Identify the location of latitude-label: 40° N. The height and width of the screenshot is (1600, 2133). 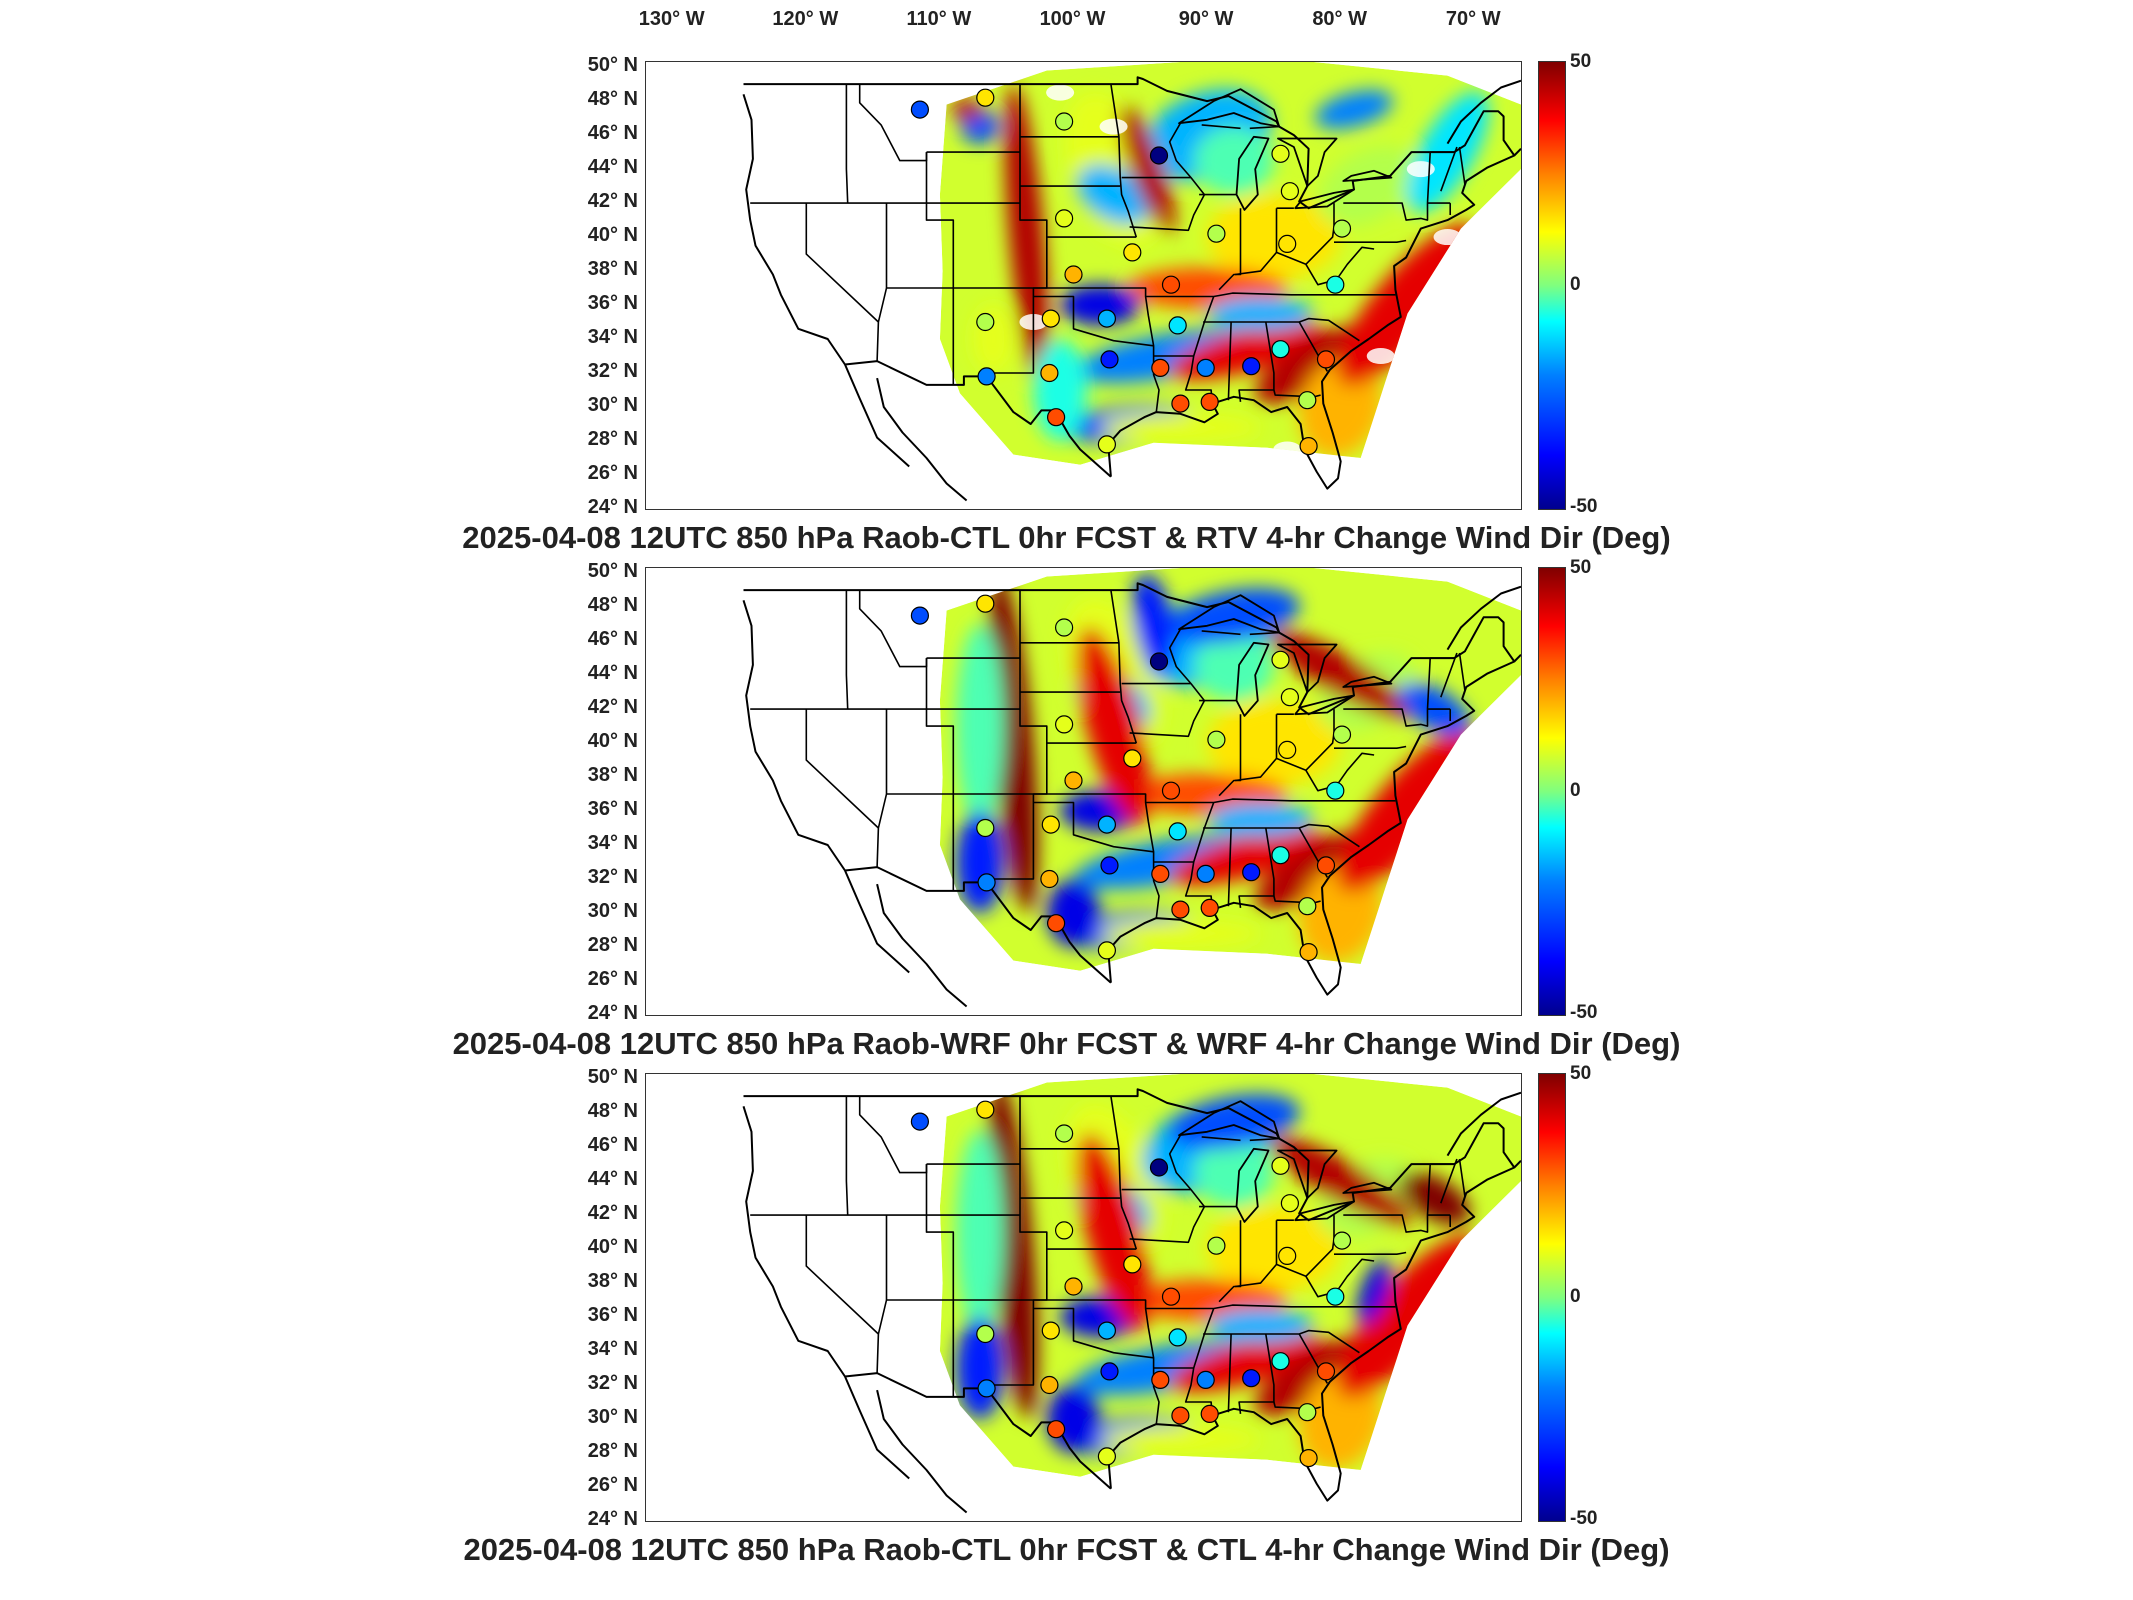
(612, 235).